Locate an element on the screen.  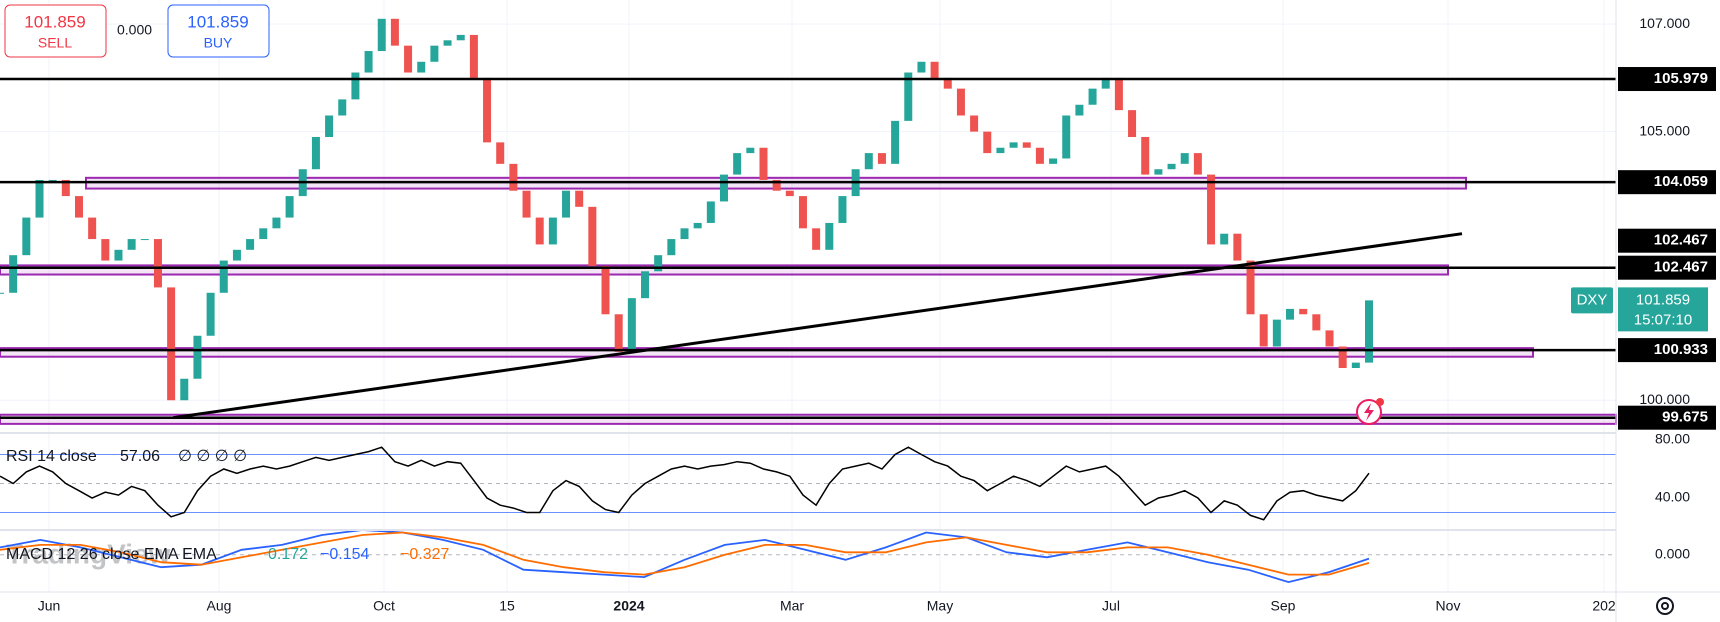
macd-value: −0.327 is located at coordinates (424, 554).